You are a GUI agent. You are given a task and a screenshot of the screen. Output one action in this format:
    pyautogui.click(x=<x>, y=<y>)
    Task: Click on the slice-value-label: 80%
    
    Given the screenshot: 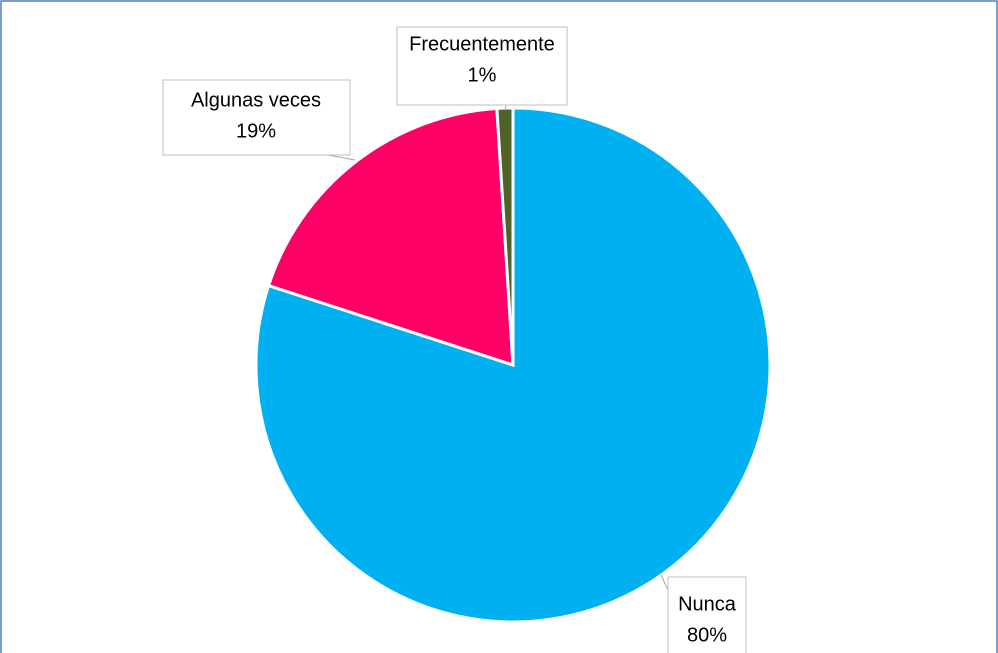 What is the action you would take?
    pyautogui.click(x=707, y=635)
    